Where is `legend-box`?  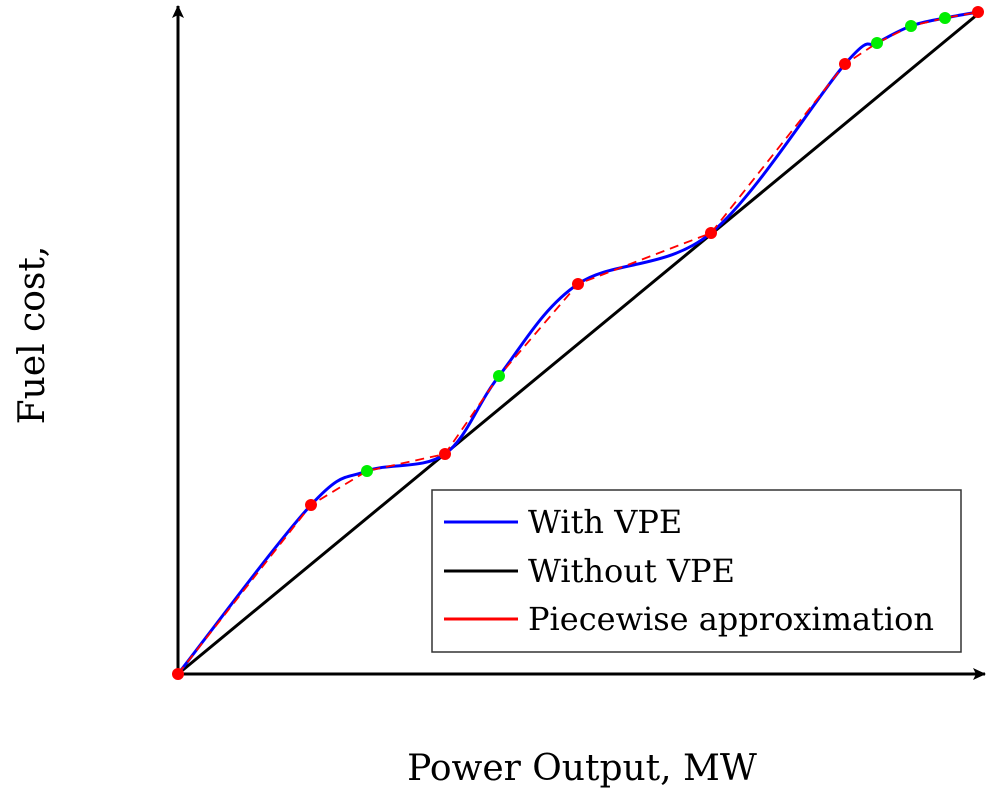
legend-box is located at coordinates (696, 571).